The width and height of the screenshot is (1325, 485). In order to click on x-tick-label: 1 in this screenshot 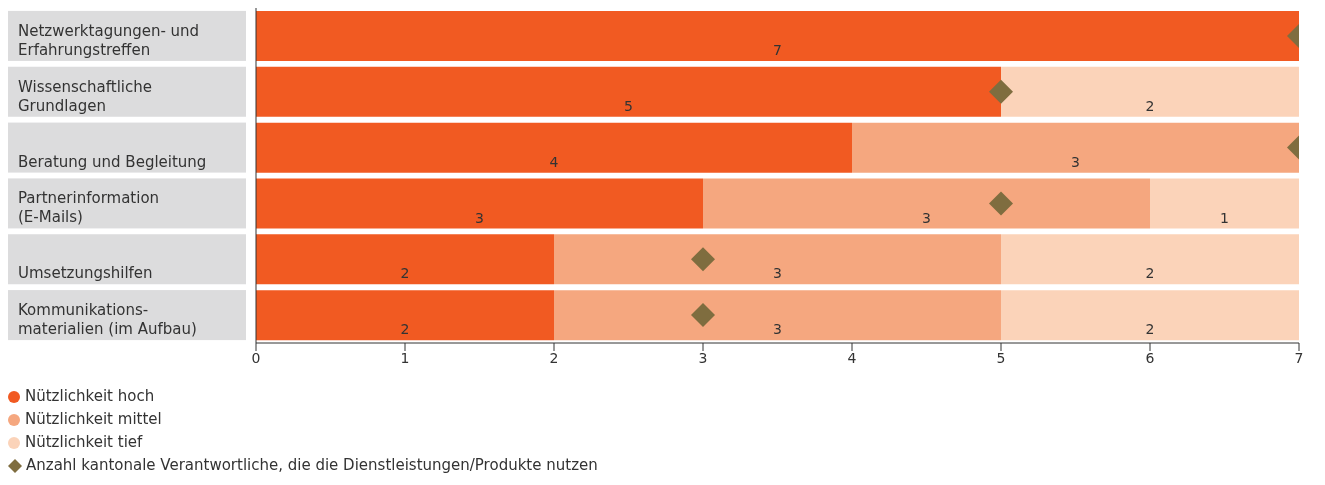, I will do `click(405, 357)`.